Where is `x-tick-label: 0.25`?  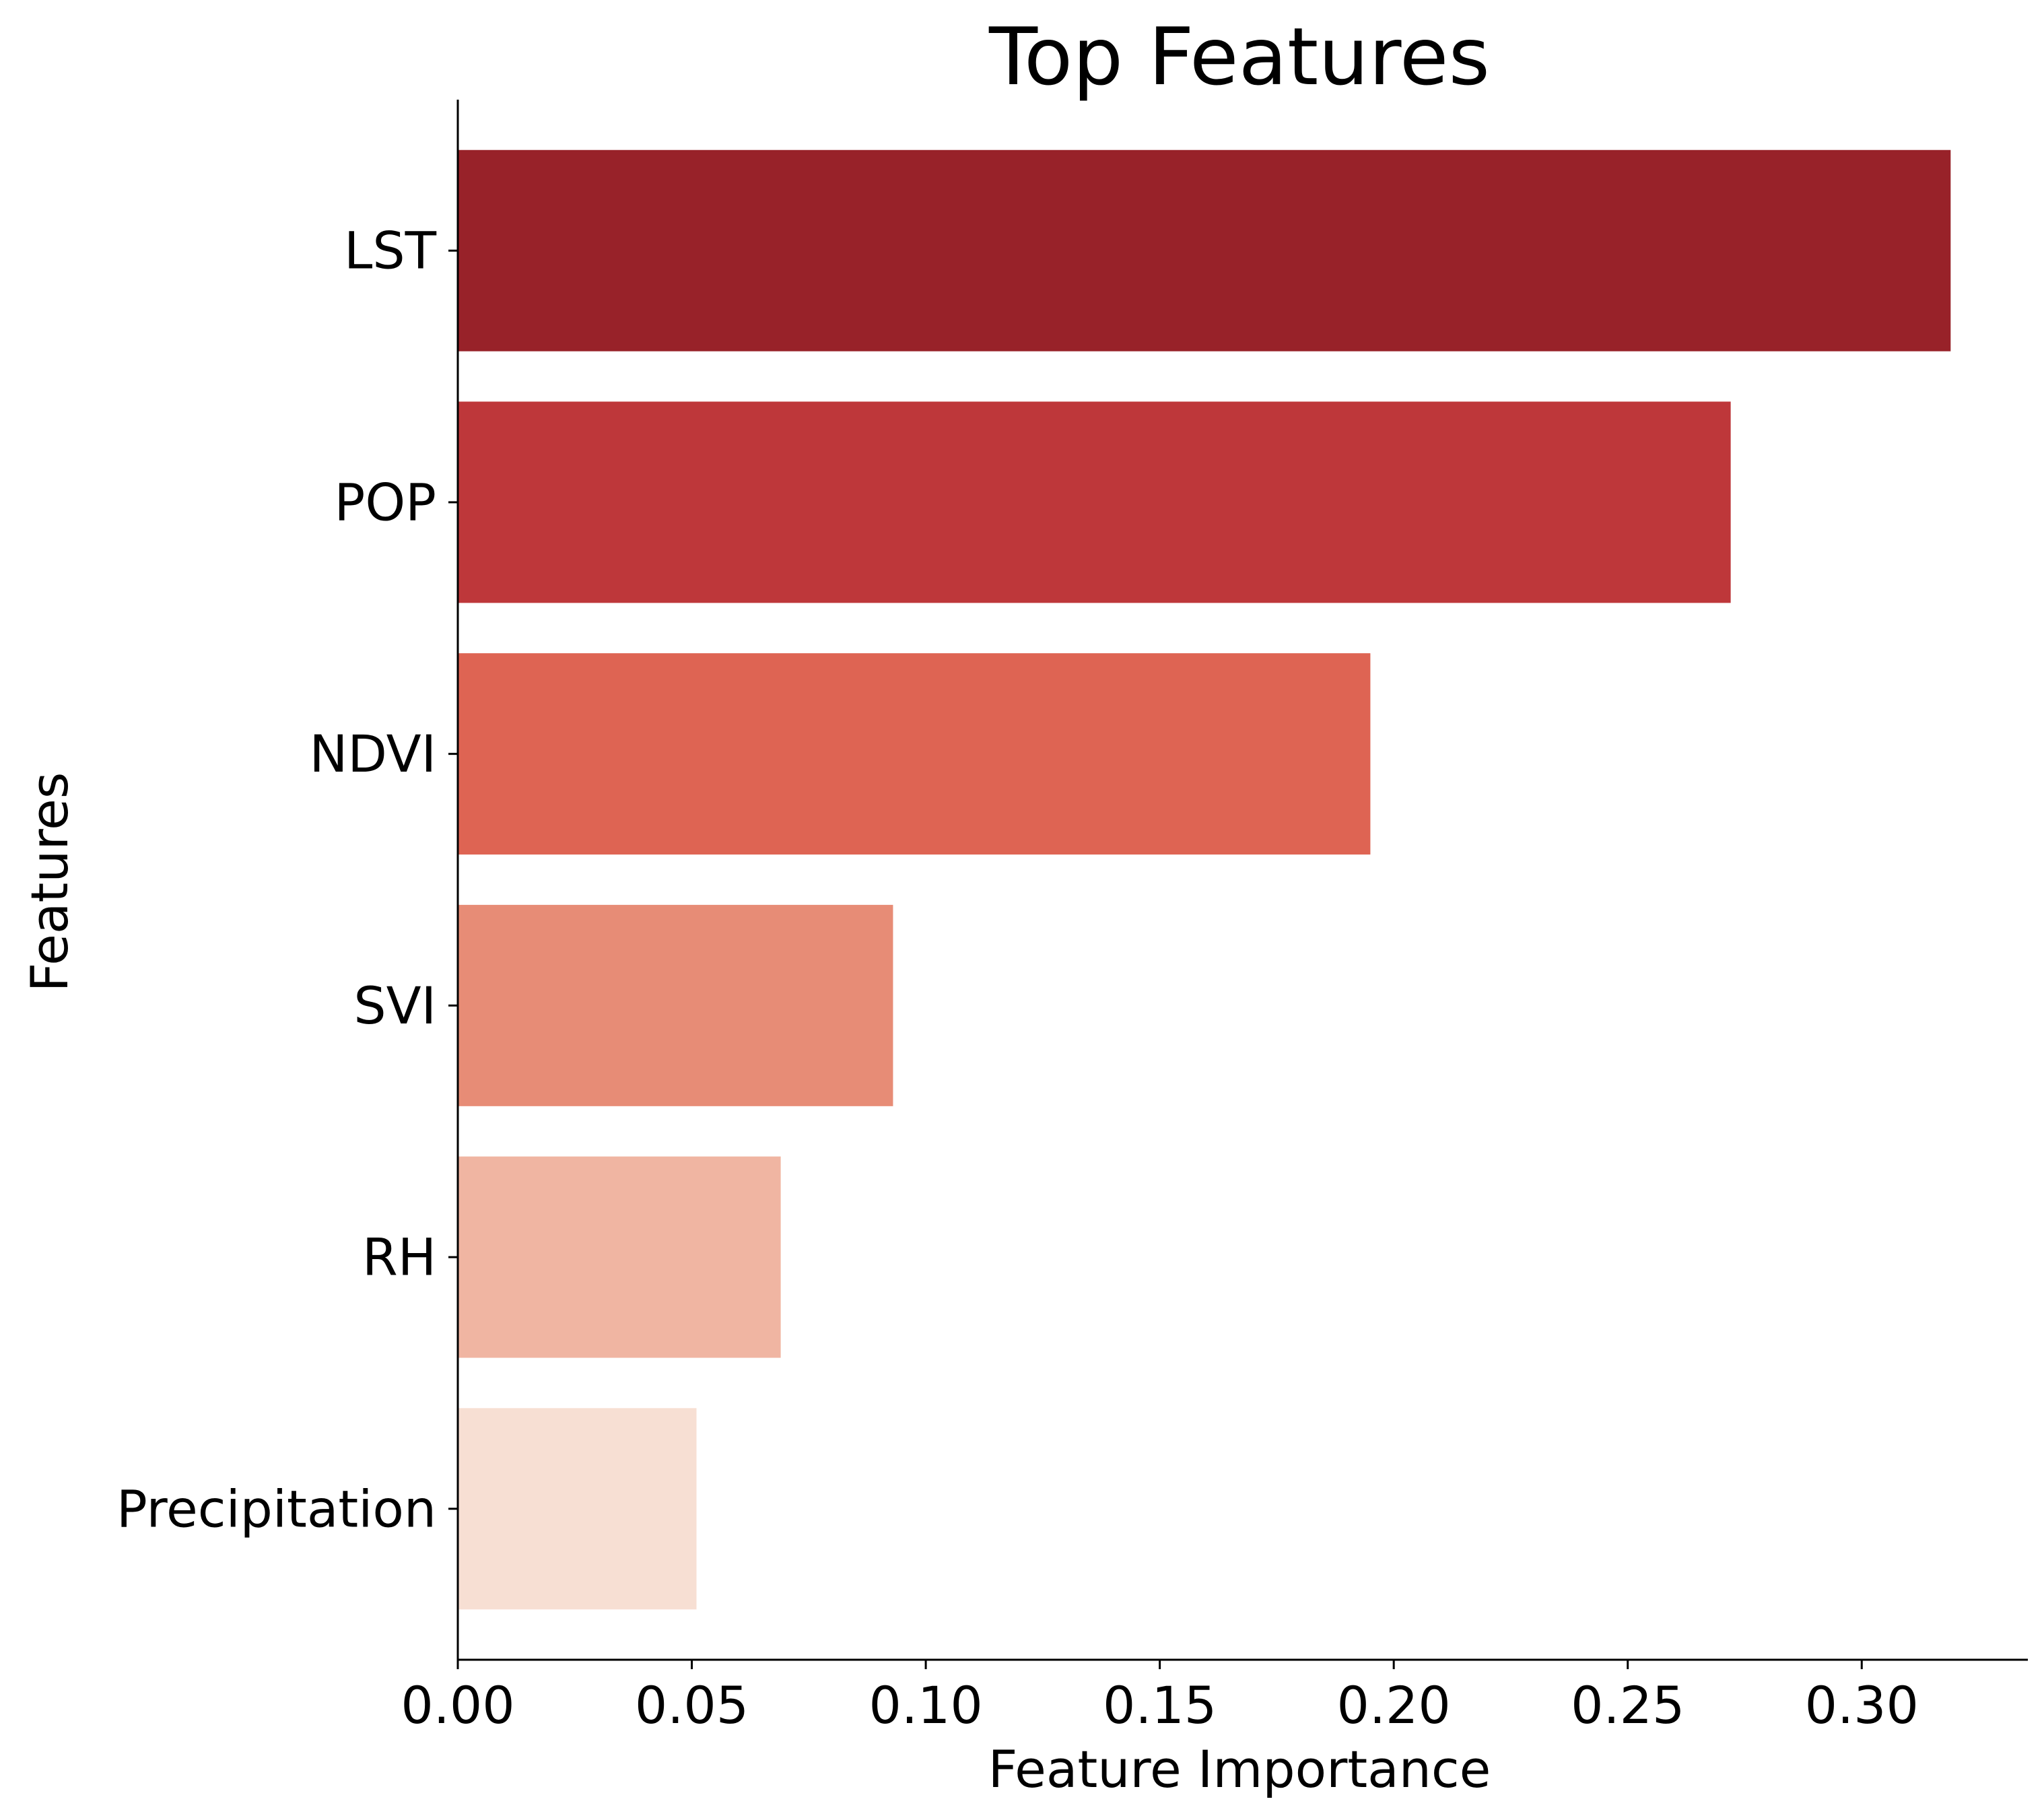 x-tick-label: 0.25 is located at coordinates (1628, 1705).